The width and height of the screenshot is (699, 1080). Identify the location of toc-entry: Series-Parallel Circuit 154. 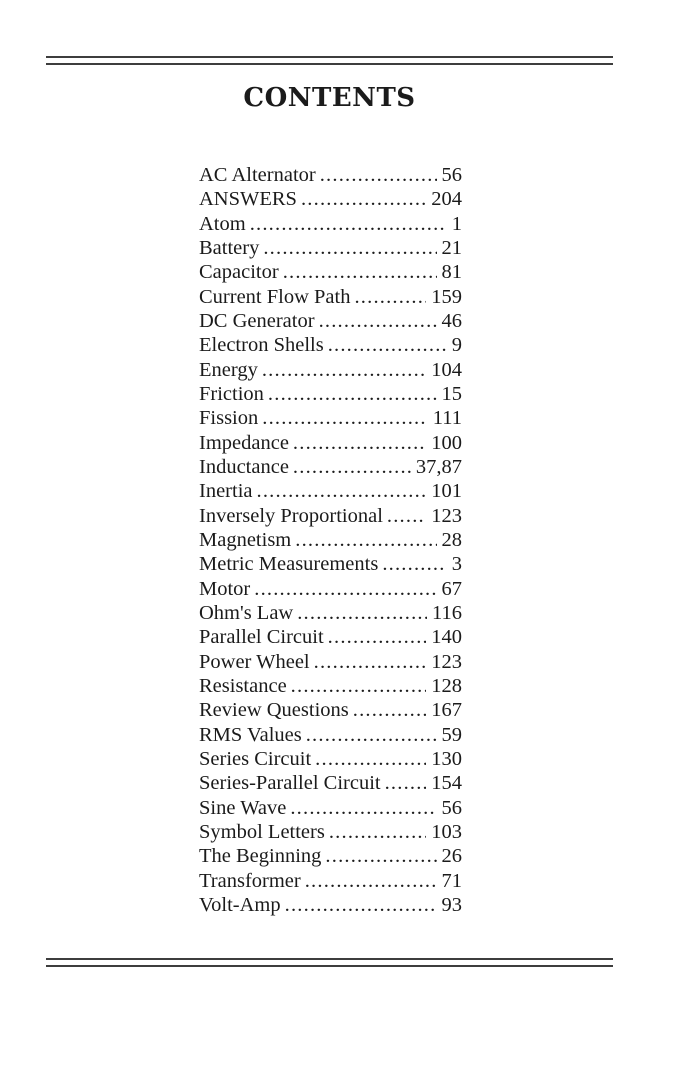
(330, 783).